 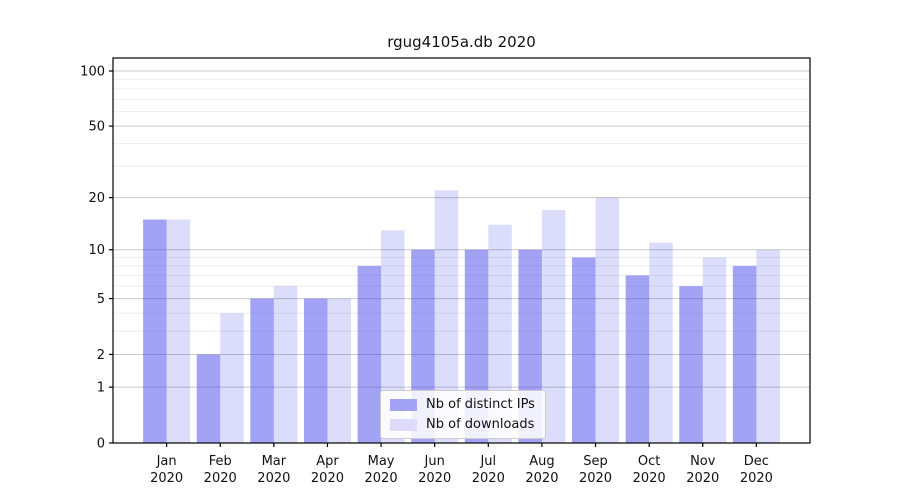 I want to click on x-tick-label: Nov, so click(x=703, y=461).